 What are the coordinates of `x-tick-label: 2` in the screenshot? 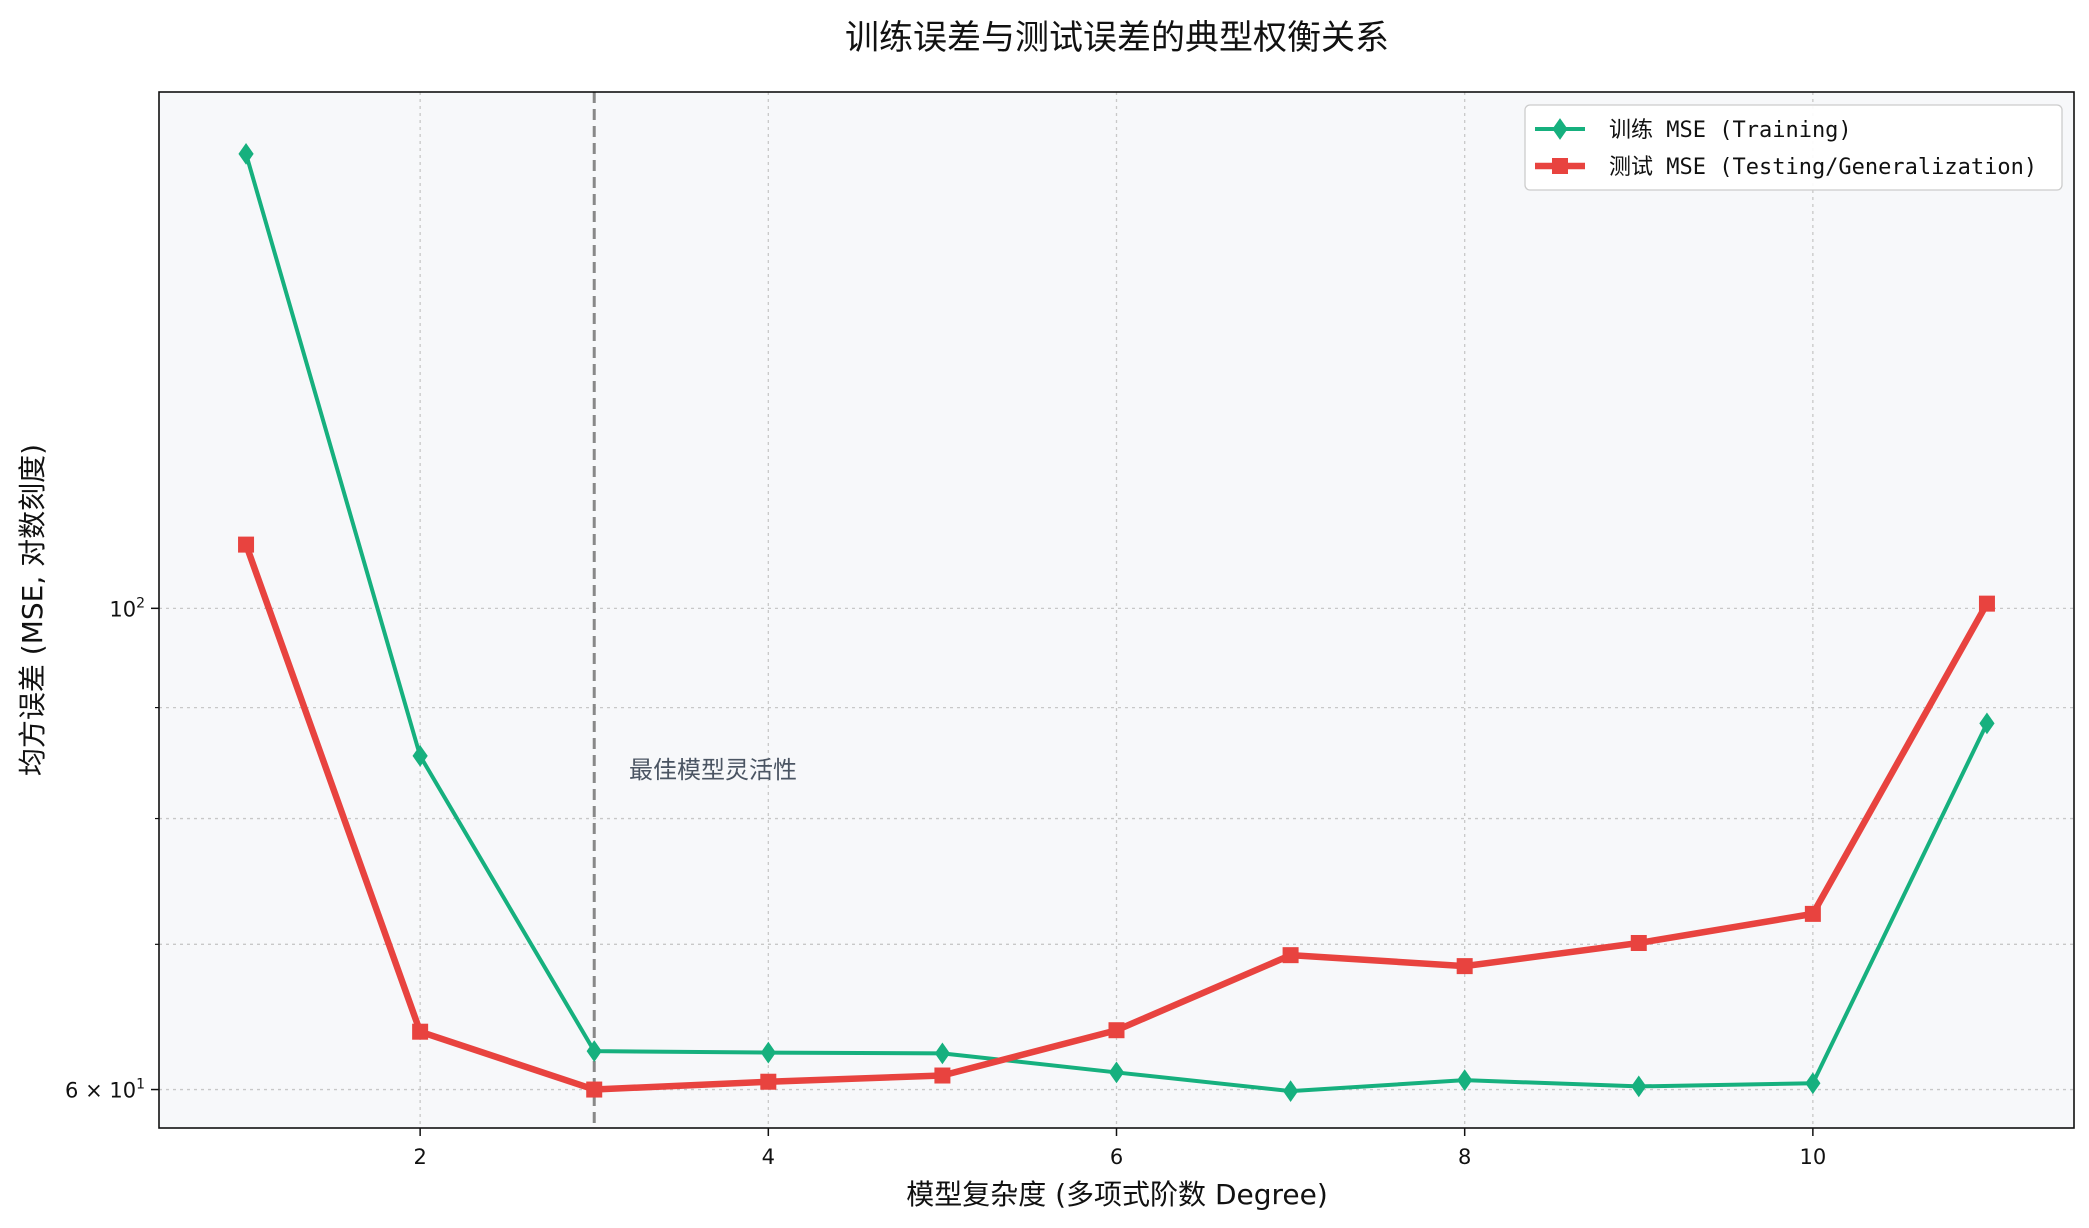 It's located at (419, 1157).